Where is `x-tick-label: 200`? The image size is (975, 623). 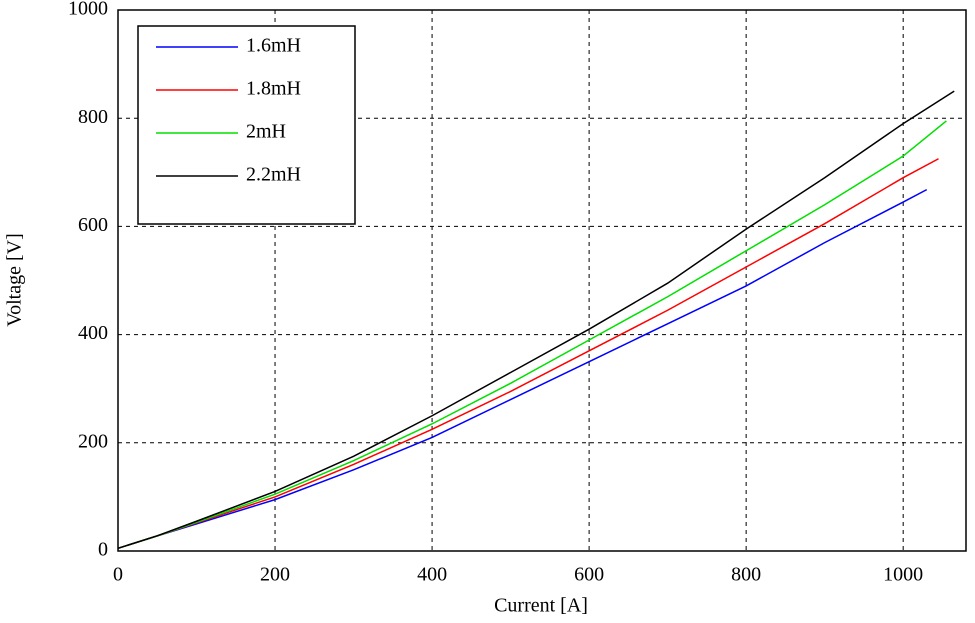
x-tick-label: 200 is located at coordinates (275, 575).